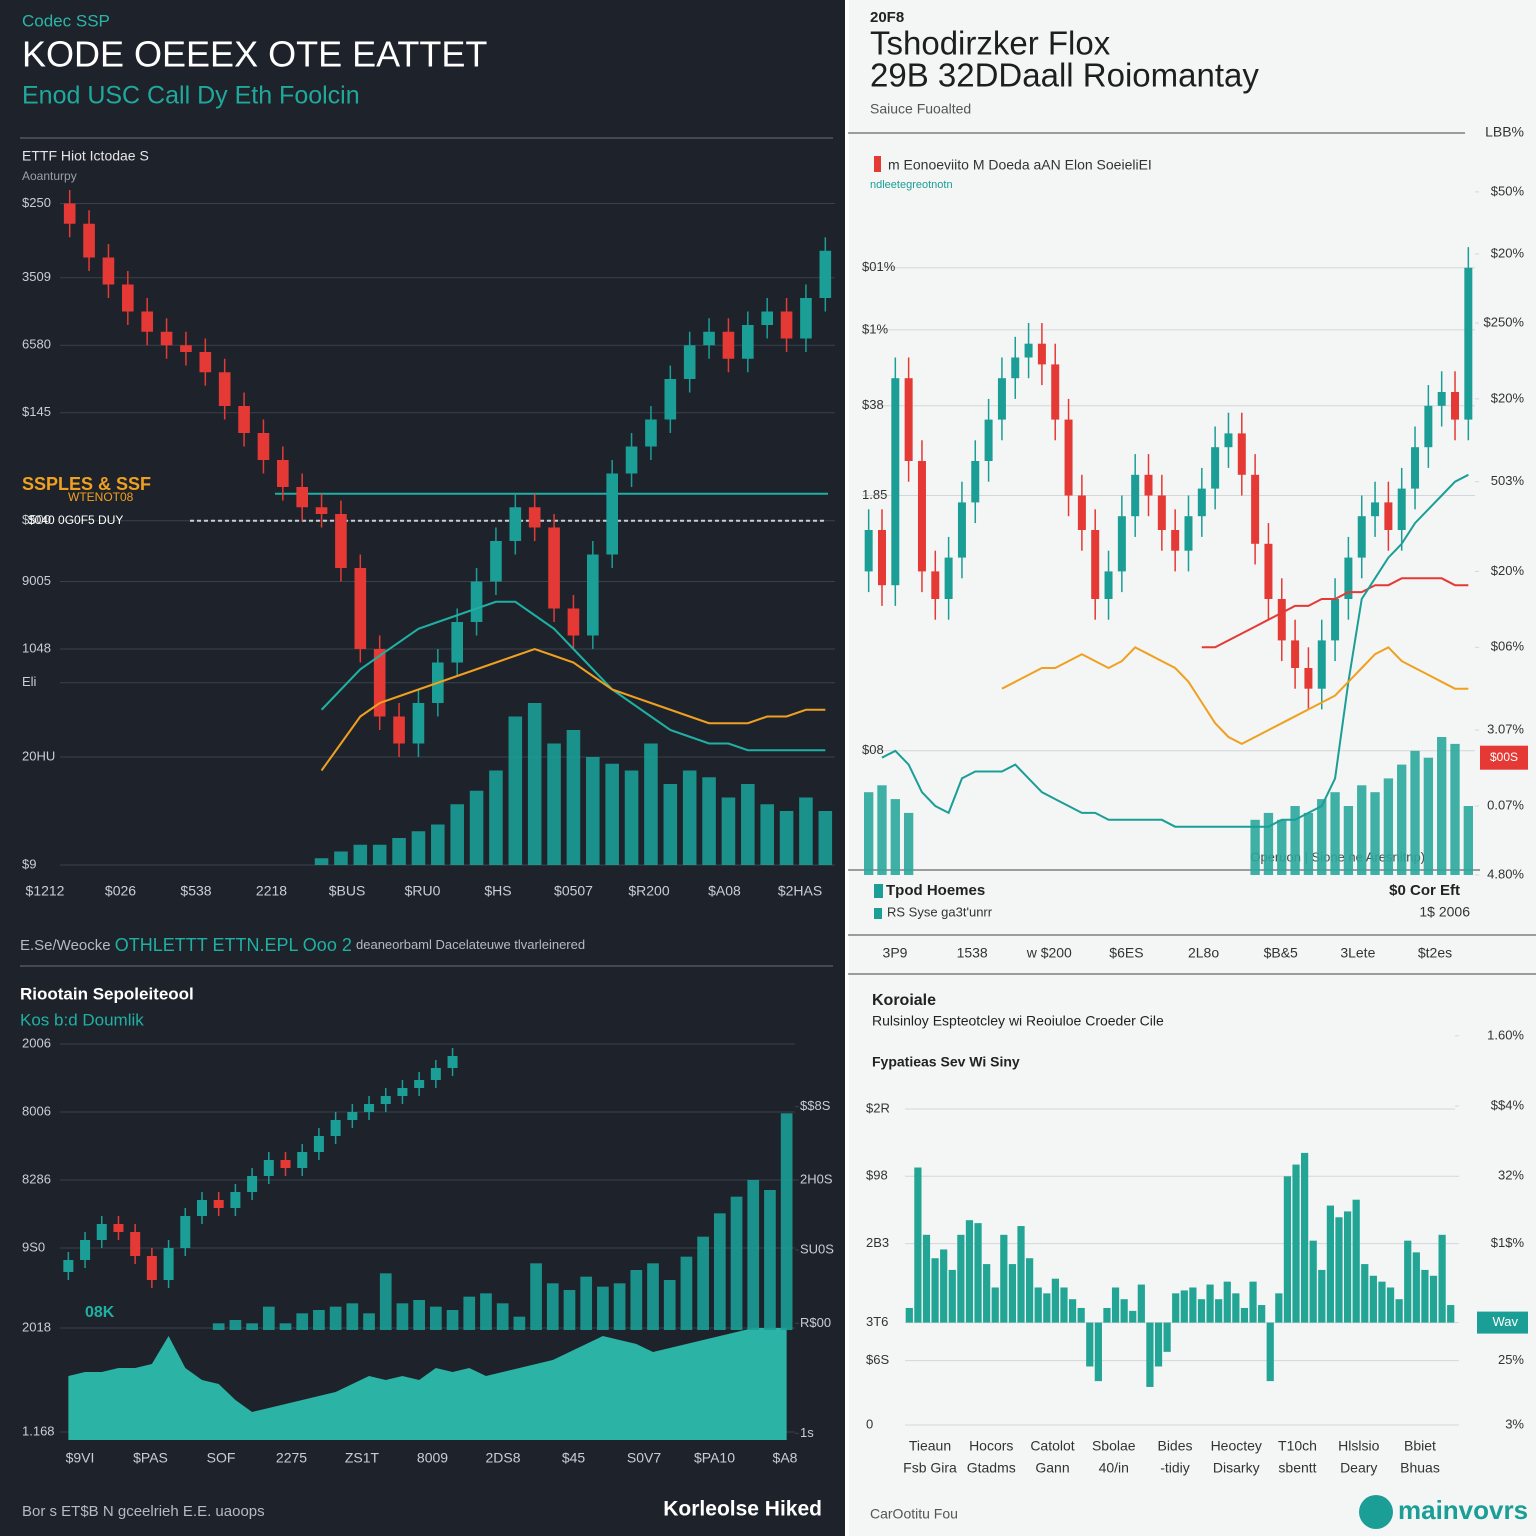 This screenshot has height=1536, width=1536. What do you see at coordinates (1504, 132) in the screenshot?
I see `corner-label: LBB%` at bounding box center [1504, 132].